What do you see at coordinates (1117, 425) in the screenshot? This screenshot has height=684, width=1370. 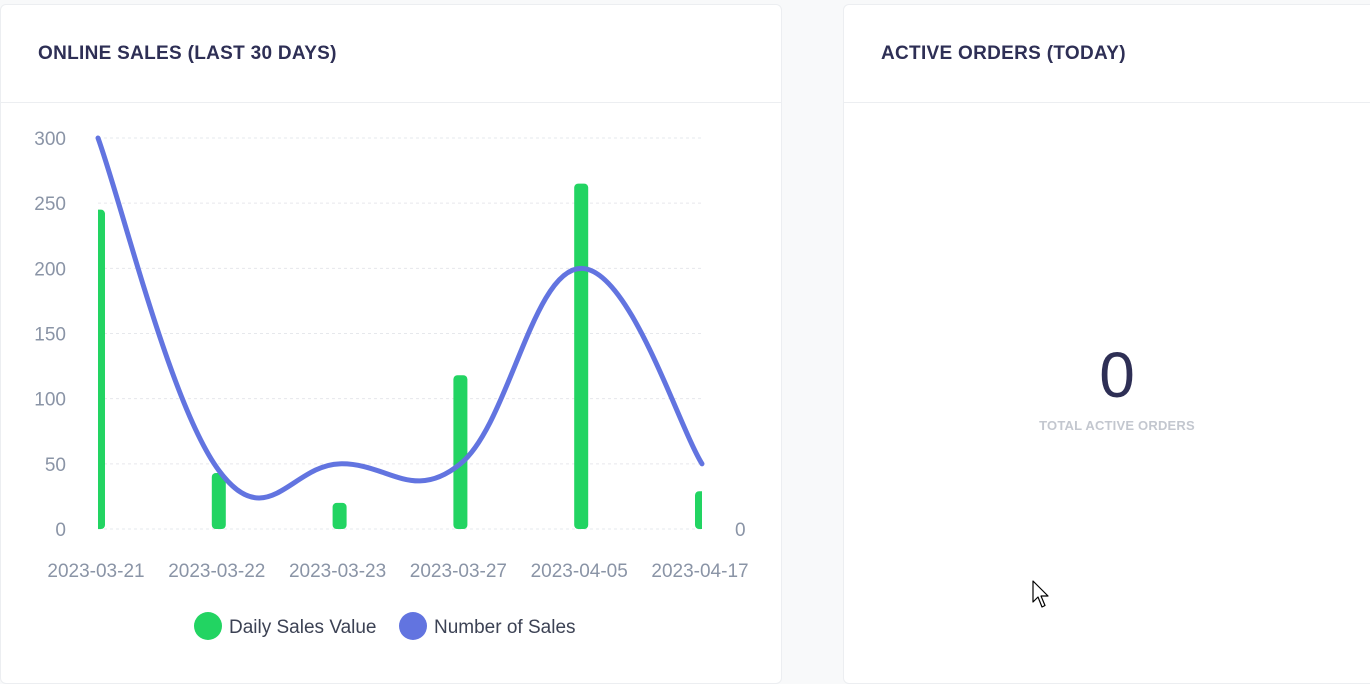 I see `active-orders-caption: TOTAL ACTIVE ORDERS` at bounding box center [1117, 425].